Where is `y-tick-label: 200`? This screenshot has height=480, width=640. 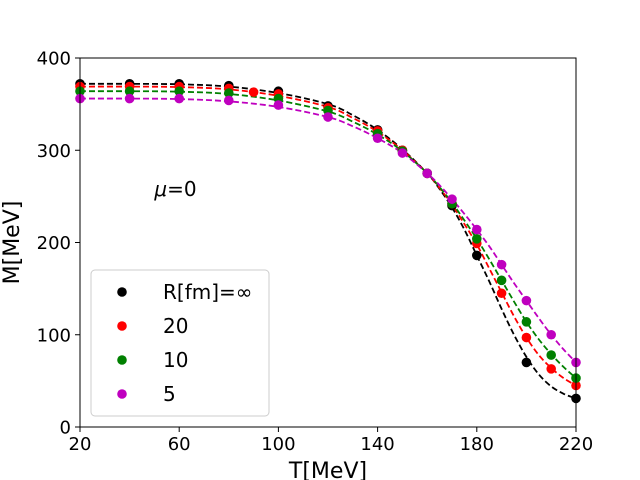
y-tick-label: 200 is located at coordinates (54, 243).